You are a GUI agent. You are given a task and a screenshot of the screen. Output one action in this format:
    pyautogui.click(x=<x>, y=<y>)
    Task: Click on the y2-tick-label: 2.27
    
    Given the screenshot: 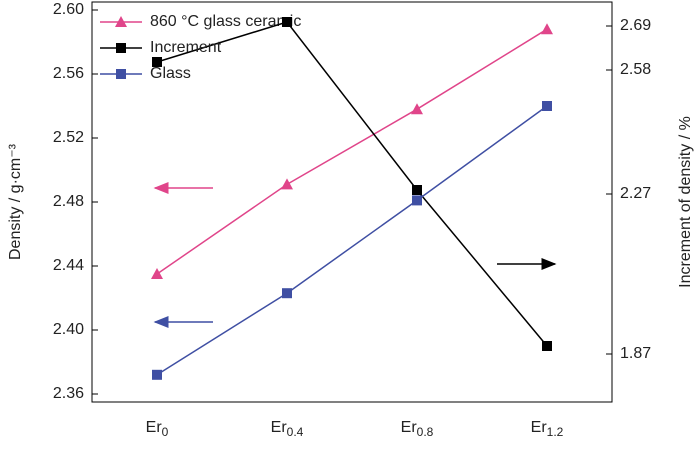 What is the action you would take?
    pyautogui.click(x=635, y=193)
    